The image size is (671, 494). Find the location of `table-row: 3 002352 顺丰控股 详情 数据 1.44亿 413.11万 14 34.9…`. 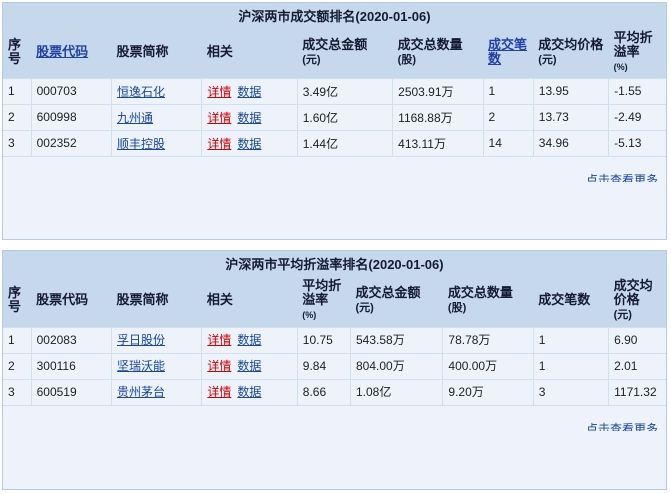

table-row: 3 002352 顺丰控股 详情 数据 1.44亿 413.11万 14 34.9… is located at coordinates (334, 143).